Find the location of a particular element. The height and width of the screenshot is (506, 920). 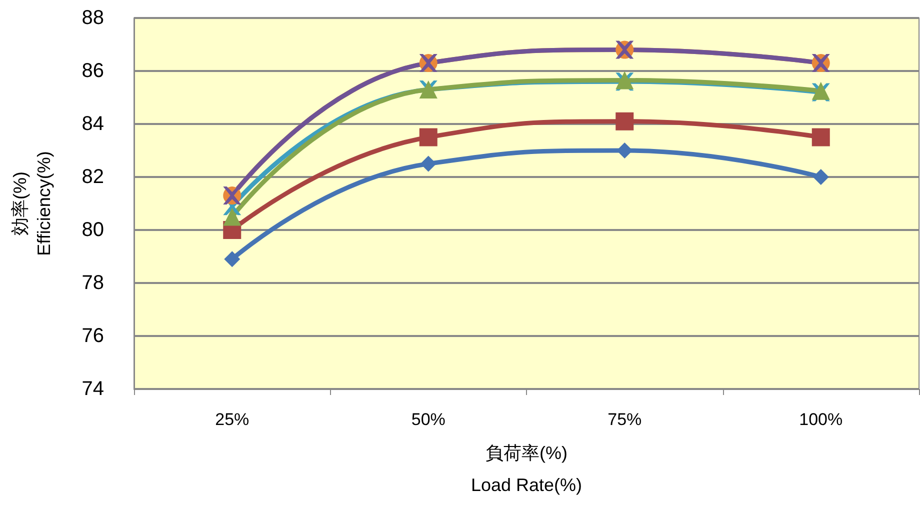

x-tick-label: 25% is located at coordinates (232, 419).